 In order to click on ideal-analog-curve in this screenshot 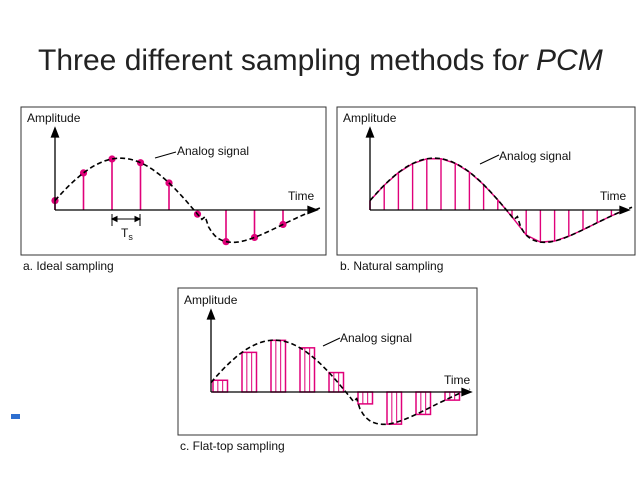, I will do `click(188, 200)`.